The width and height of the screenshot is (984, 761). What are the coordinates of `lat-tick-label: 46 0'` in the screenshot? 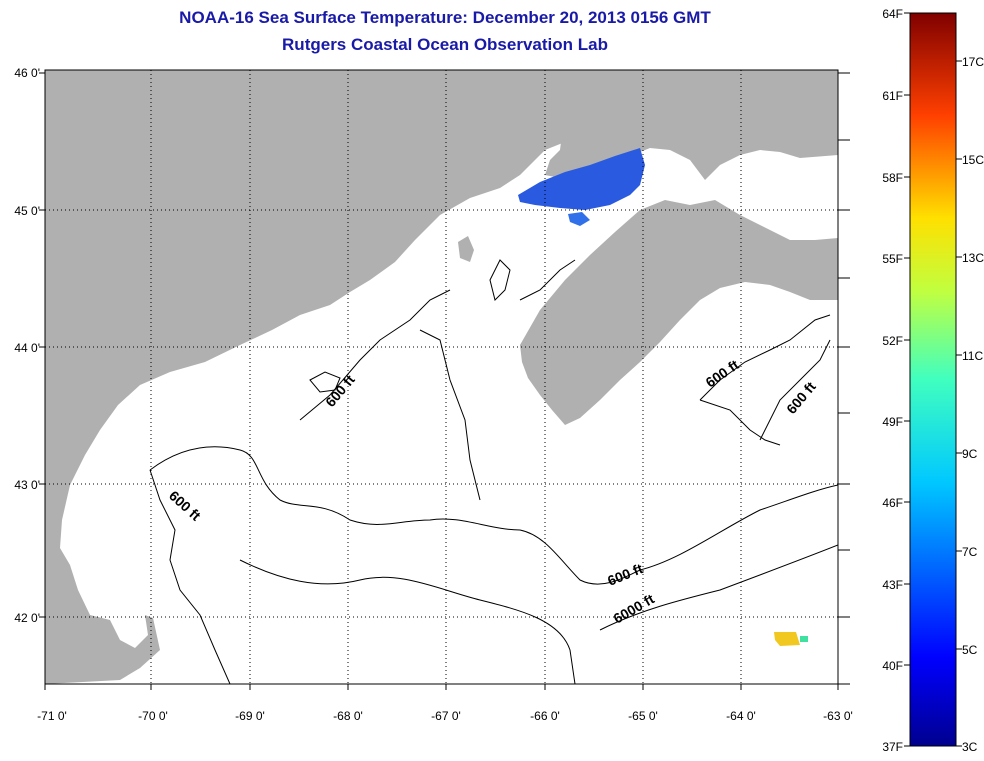 It's located at (27, 73).